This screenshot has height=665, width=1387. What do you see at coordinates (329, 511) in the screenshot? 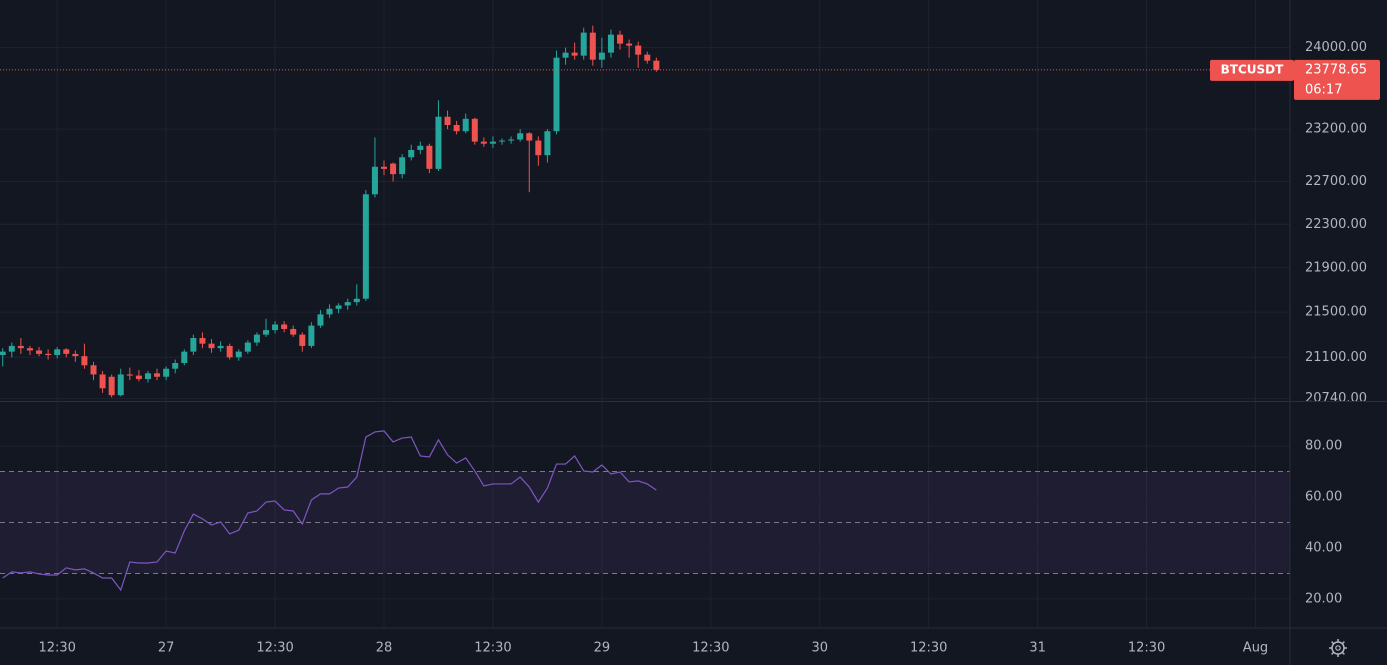
I see `rsi-line` at bounding box center [329, 511].